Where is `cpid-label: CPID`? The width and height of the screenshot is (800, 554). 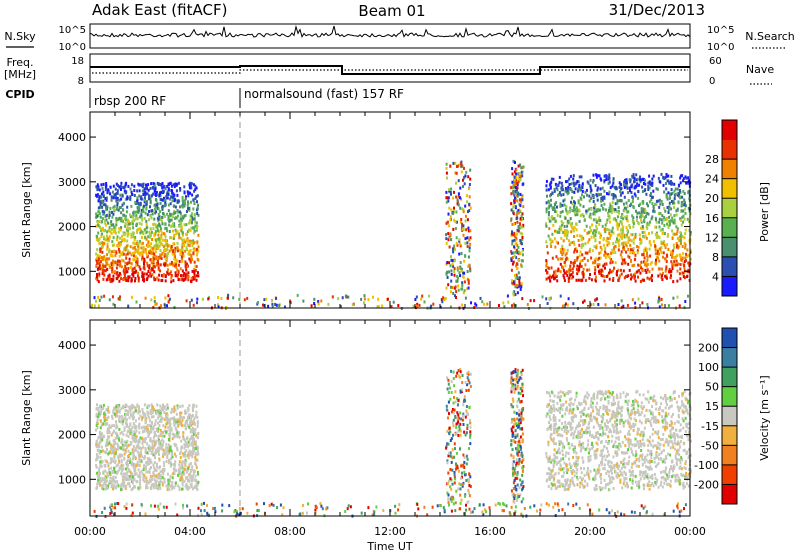
cpid-label: CPID is located at coordinates (19, 94).